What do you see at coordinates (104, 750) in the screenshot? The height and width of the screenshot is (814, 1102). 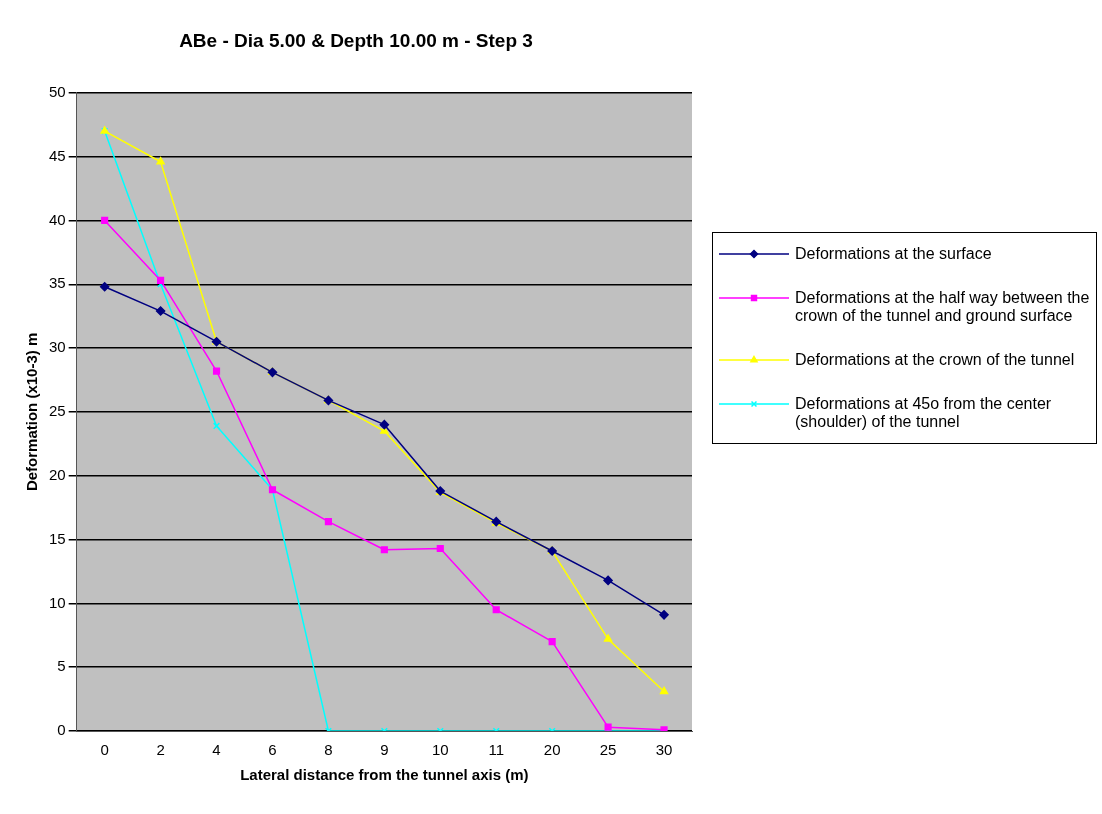 I see `x-tick-label: 0` at bounding box center [104, 750].